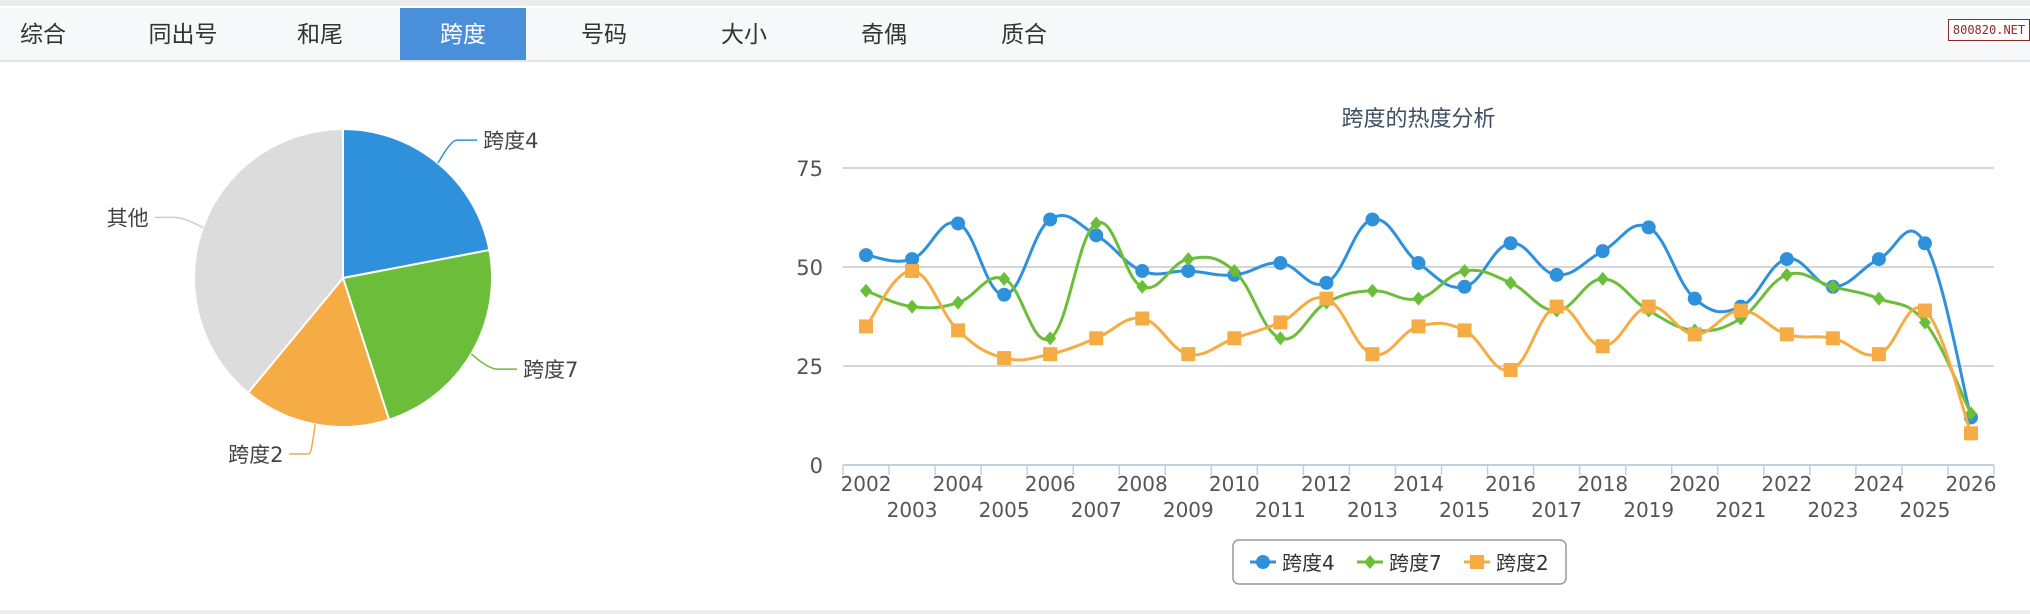 The width and height of the screenshot is (2030, 614). I want to click on y-tick-label: 75, so click(809, 169).